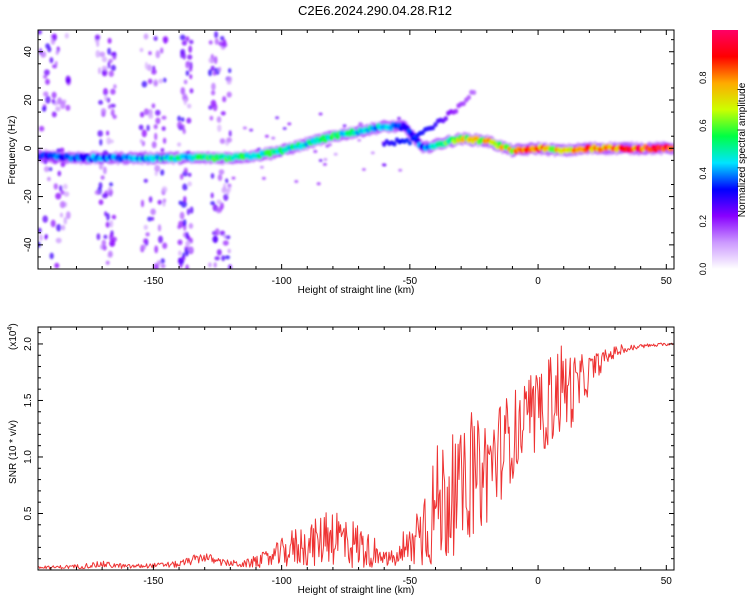 This screenshot has width=750, height=600. I want to click on spectrogram-x-tick-label: 0, so click(538, 281).